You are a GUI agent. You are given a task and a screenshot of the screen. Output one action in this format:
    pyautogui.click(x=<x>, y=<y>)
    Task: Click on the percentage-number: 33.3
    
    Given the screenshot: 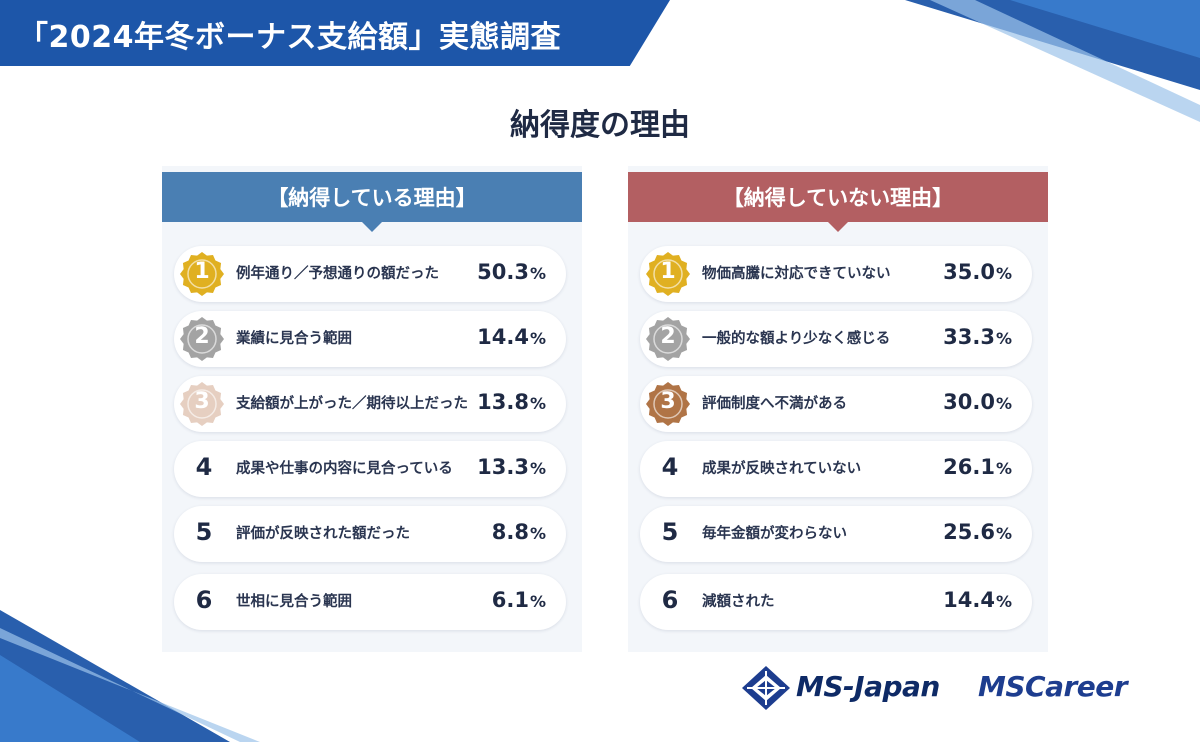 What is the action you would take?
    pyautogui.click(x=969, y=337)
    